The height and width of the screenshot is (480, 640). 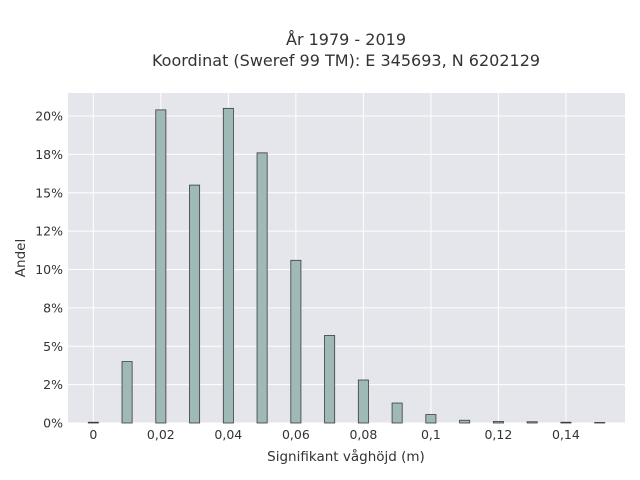 What do you see at coordinates (53, 307) in the screenshot?
I see `y-tick-label: 8%` at bounding box center [53, 307].